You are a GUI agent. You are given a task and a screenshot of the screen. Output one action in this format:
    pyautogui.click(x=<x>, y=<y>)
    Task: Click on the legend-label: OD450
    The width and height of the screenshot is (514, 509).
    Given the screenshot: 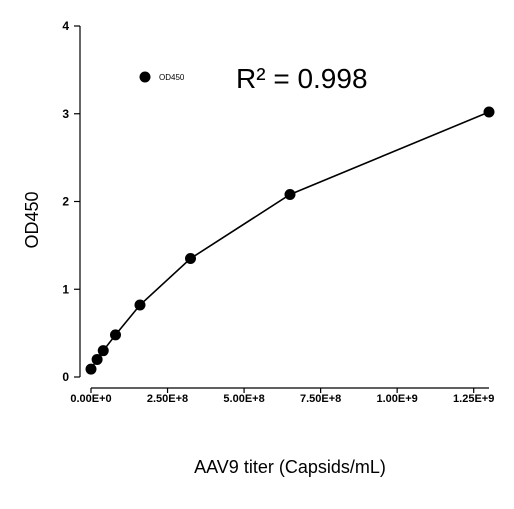 What is the action you would take?
    pyautogui.click(x=172, y=77)
    